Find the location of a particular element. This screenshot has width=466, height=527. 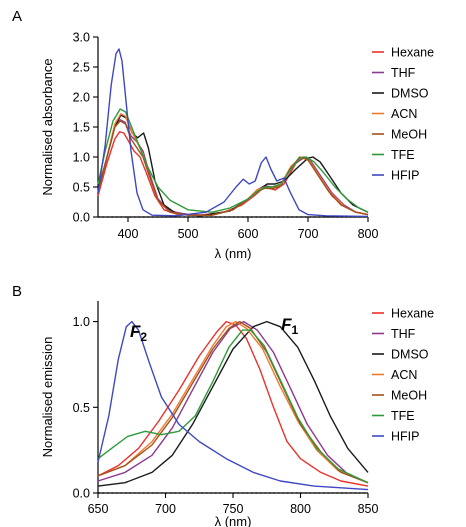

y-axis-label: Normalised emission is located at coordinates (47, 397).